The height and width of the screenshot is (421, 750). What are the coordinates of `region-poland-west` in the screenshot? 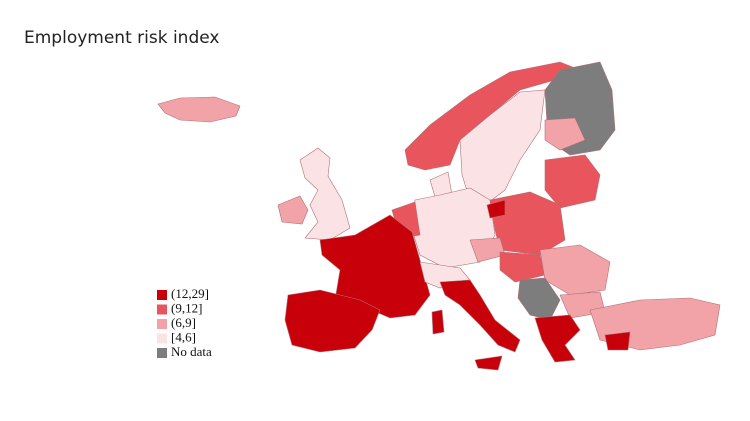 It's located at (496, 209).